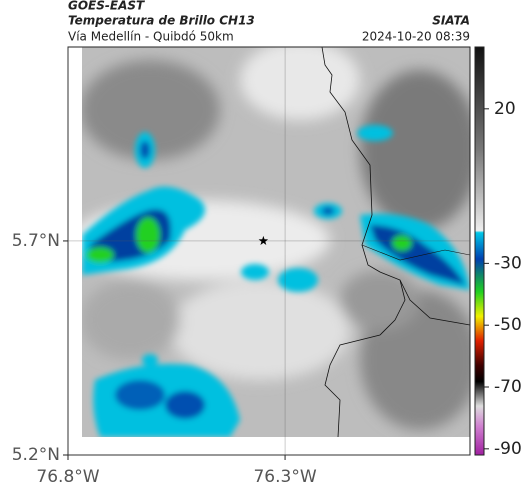  I want to click on x-tick-label: 76.8°W, so click(67, 477).